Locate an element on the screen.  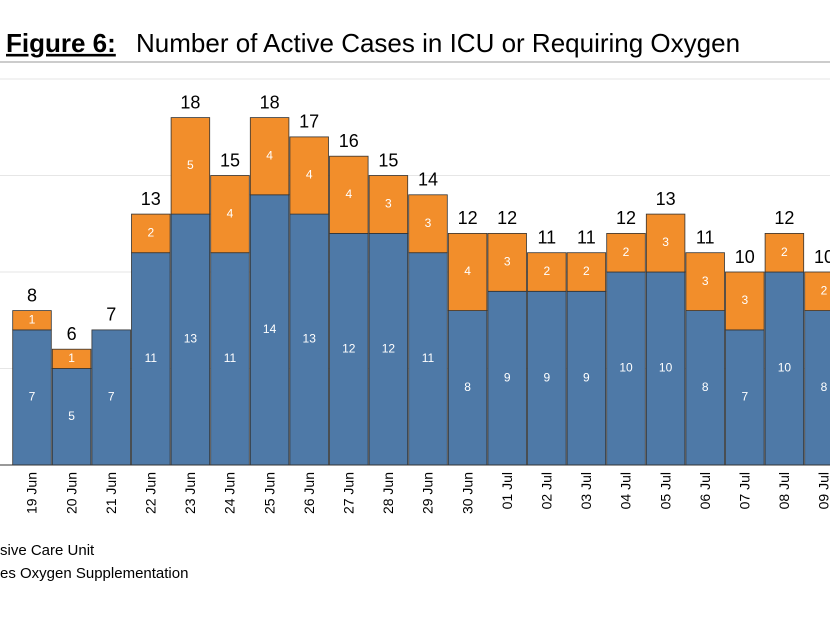
total-label: 17 is located at coordinates (309, 122).